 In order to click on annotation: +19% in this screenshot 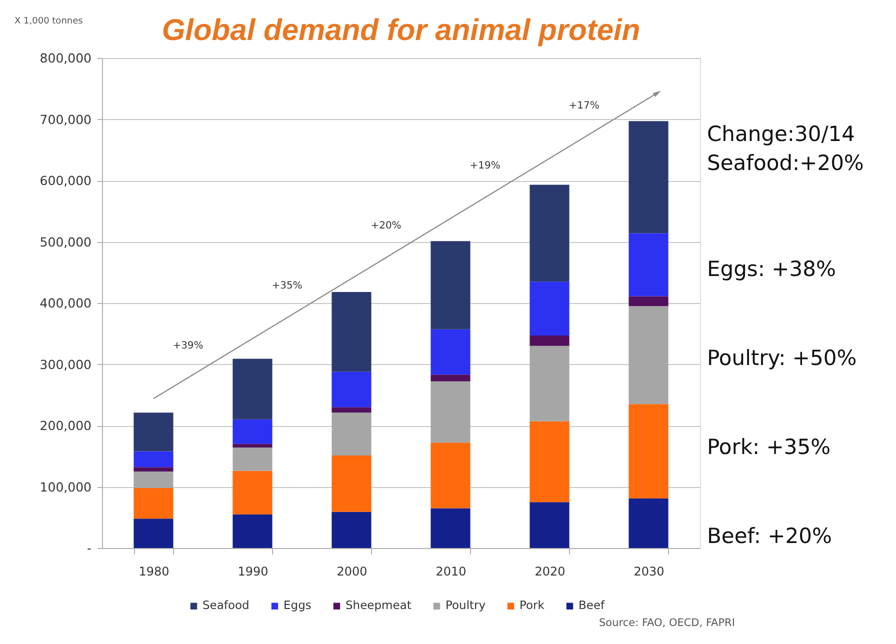, I will do `click(485, 166)`.